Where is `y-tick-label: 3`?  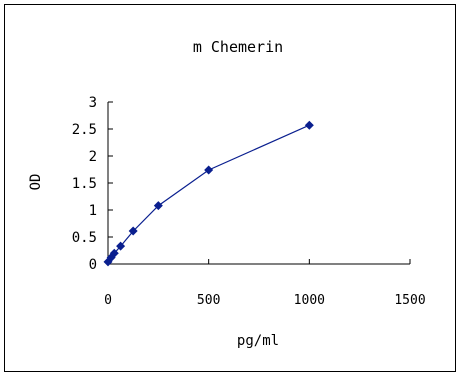
y-tick-label: 3 is located at coordinates (93, 103).